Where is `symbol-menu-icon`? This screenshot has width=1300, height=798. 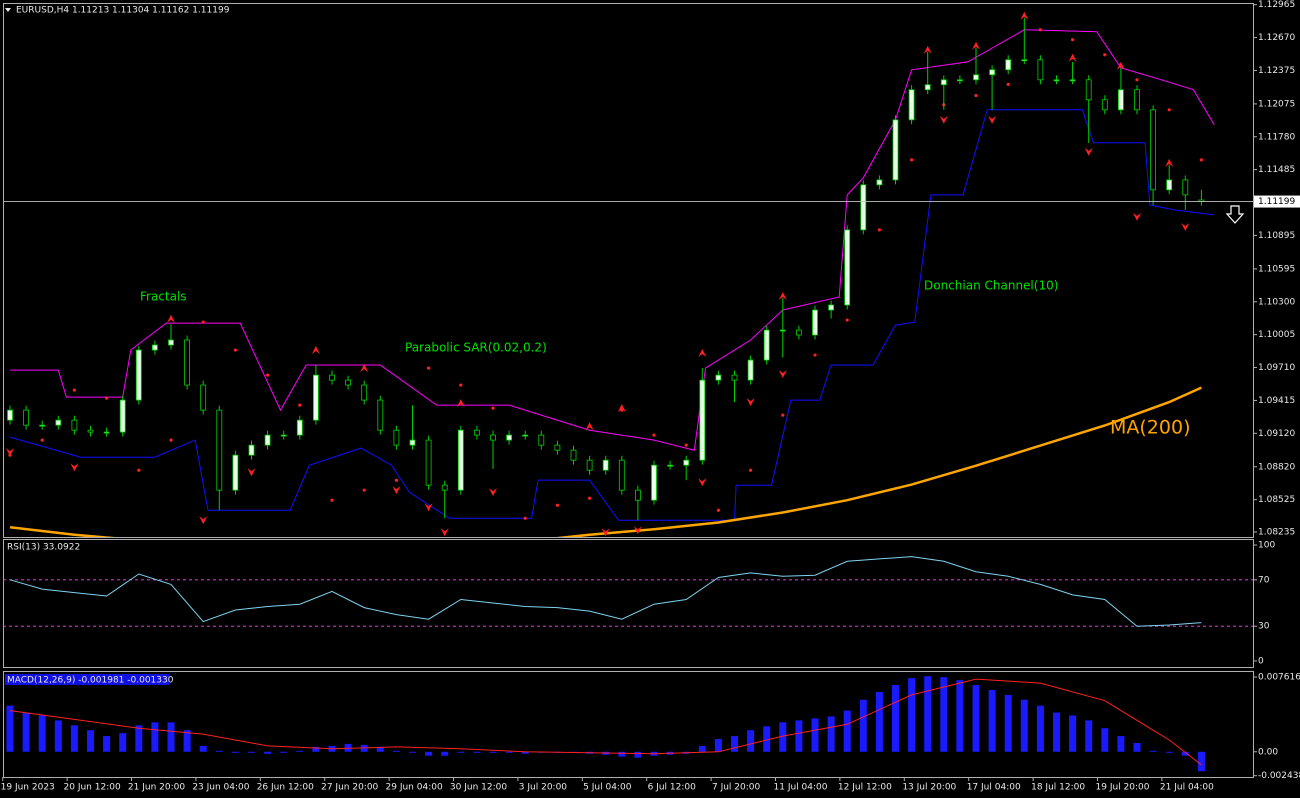 symbol-menu-icon is located at coordinates (8, 10).